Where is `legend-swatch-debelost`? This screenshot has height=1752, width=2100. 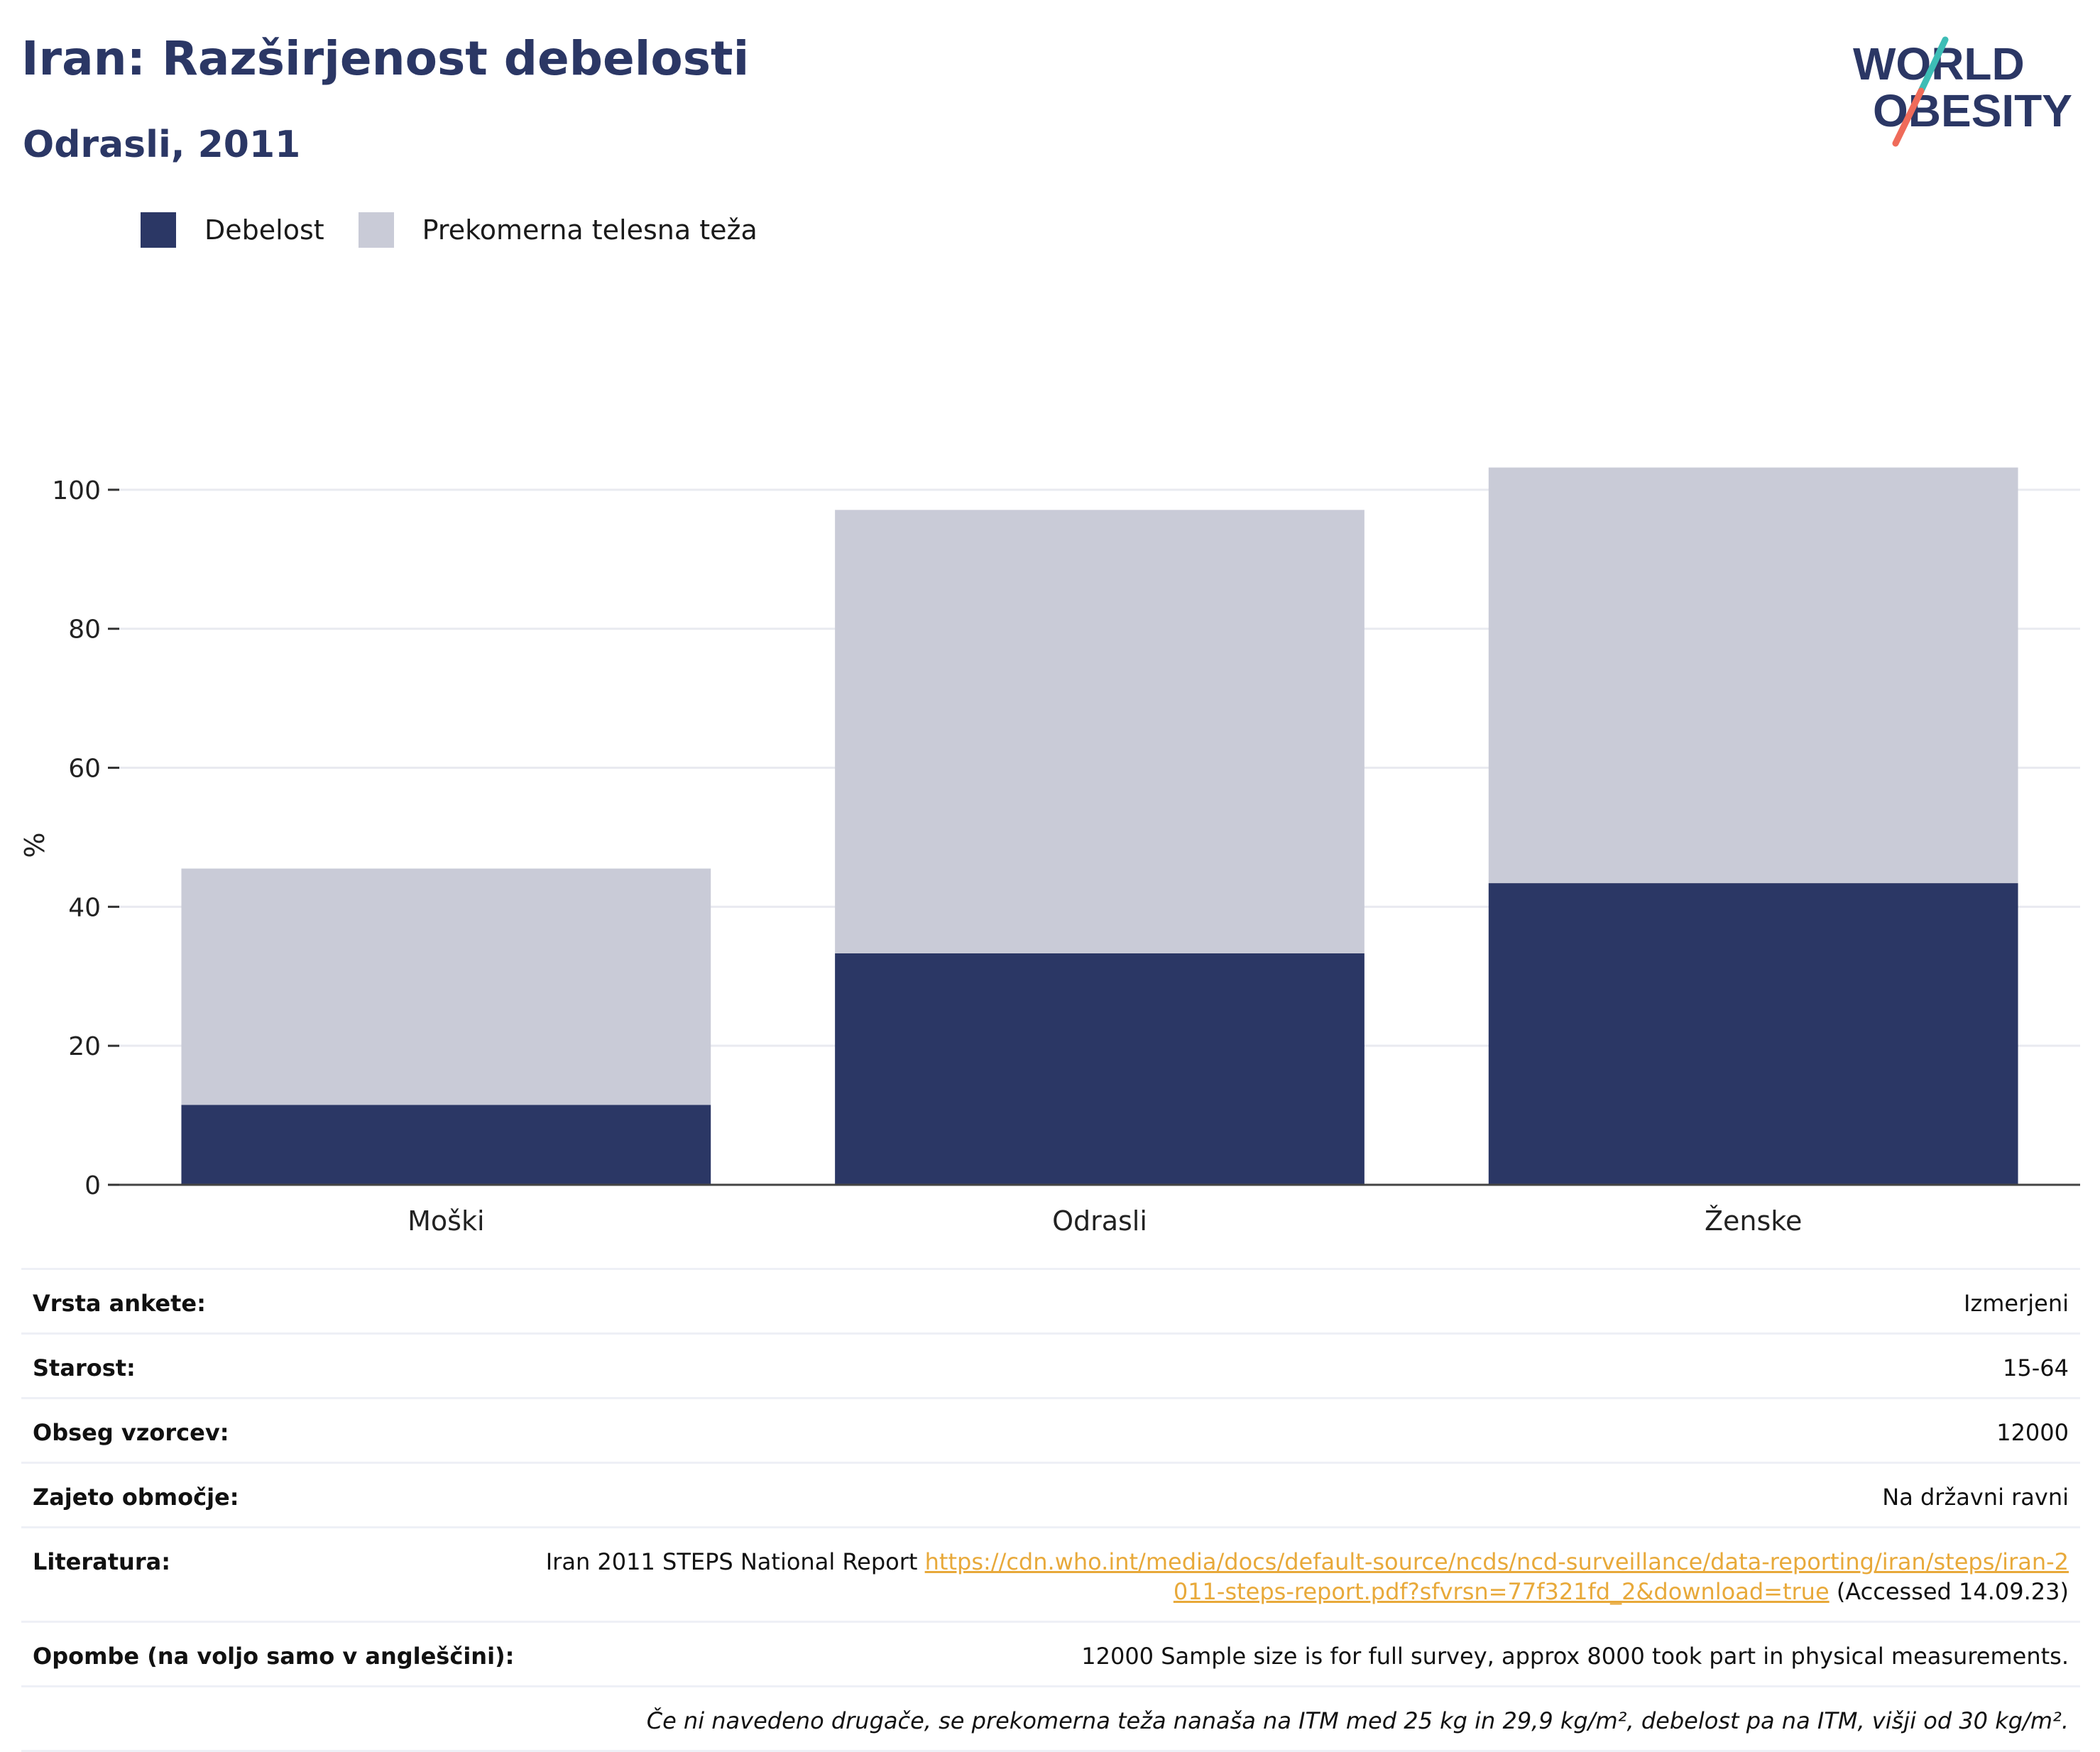
legend-swatch-debelost is located at coordinates (158, 230).